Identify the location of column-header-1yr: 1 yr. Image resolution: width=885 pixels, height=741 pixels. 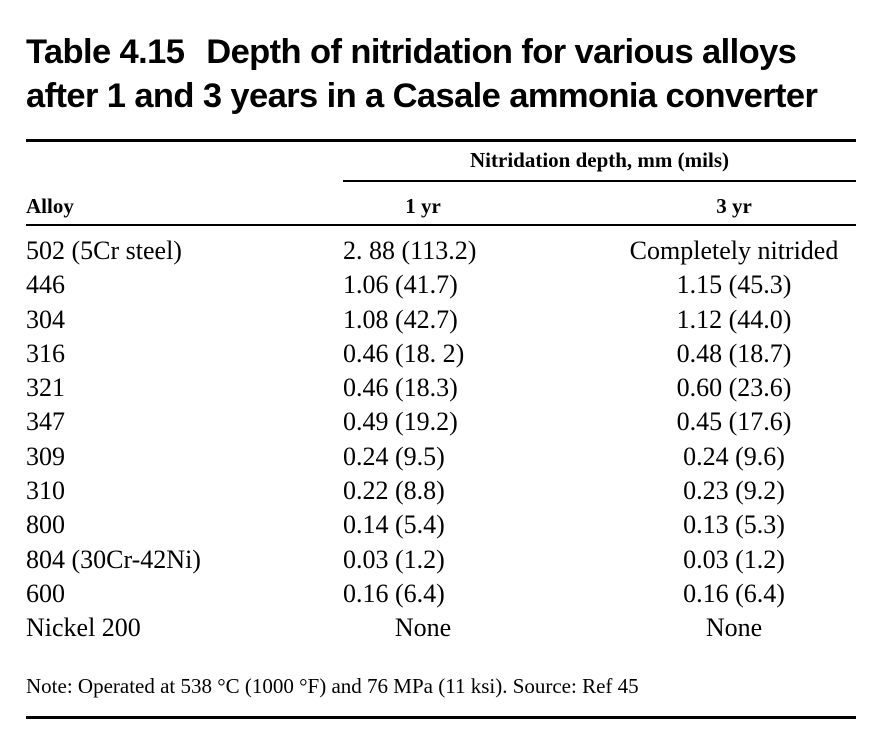
(423, 206).